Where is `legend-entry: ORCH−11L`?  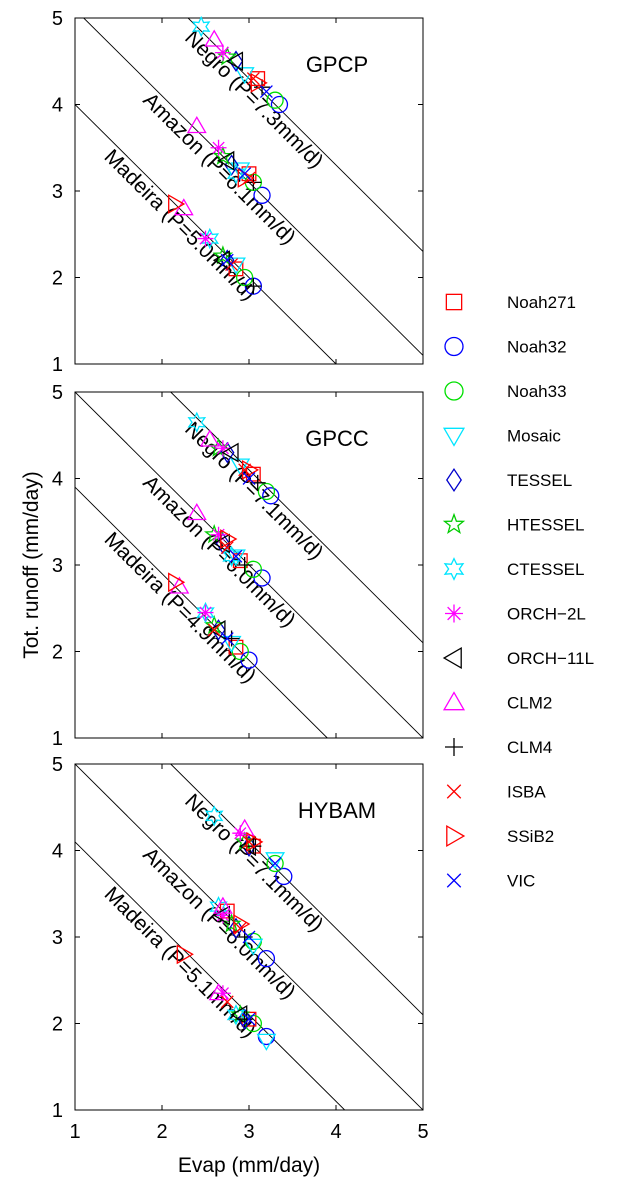 legend-entry: ORCH−11L is located at coordinates (518, 658).